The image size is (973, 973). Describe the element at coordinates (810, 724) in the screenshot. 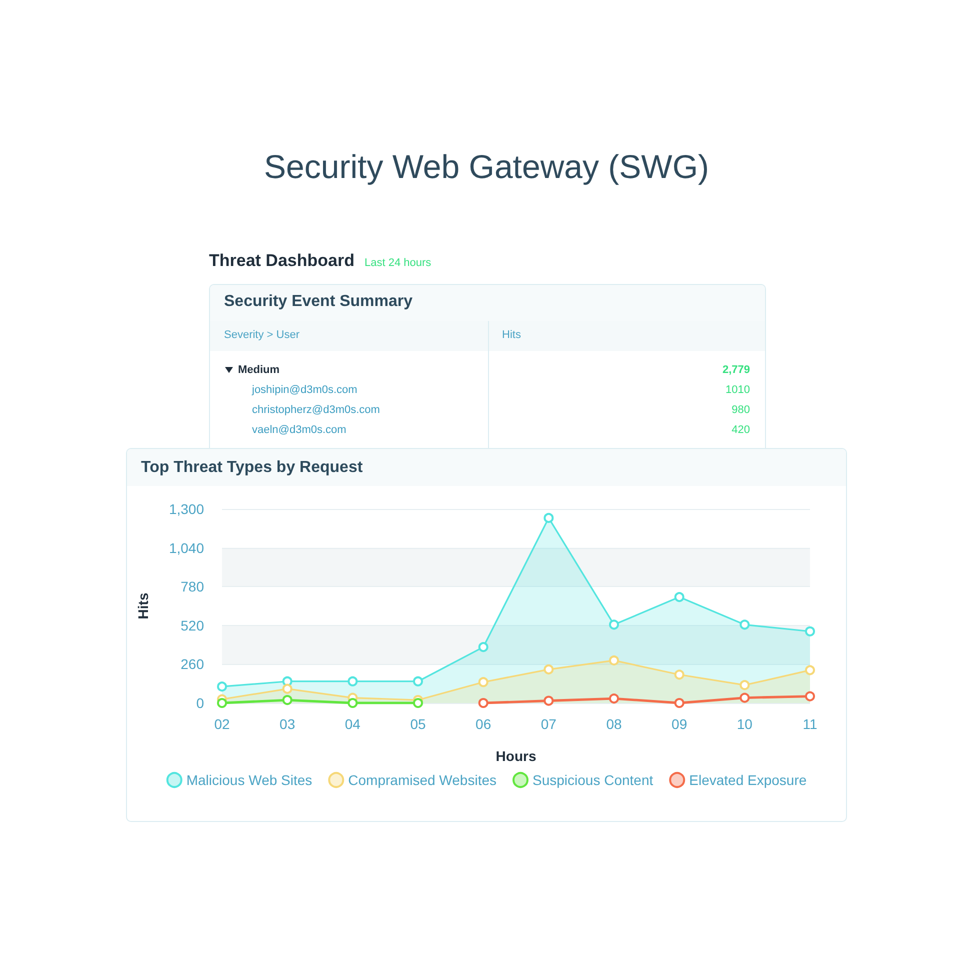

I see `x-tick-label: 11` at that location.